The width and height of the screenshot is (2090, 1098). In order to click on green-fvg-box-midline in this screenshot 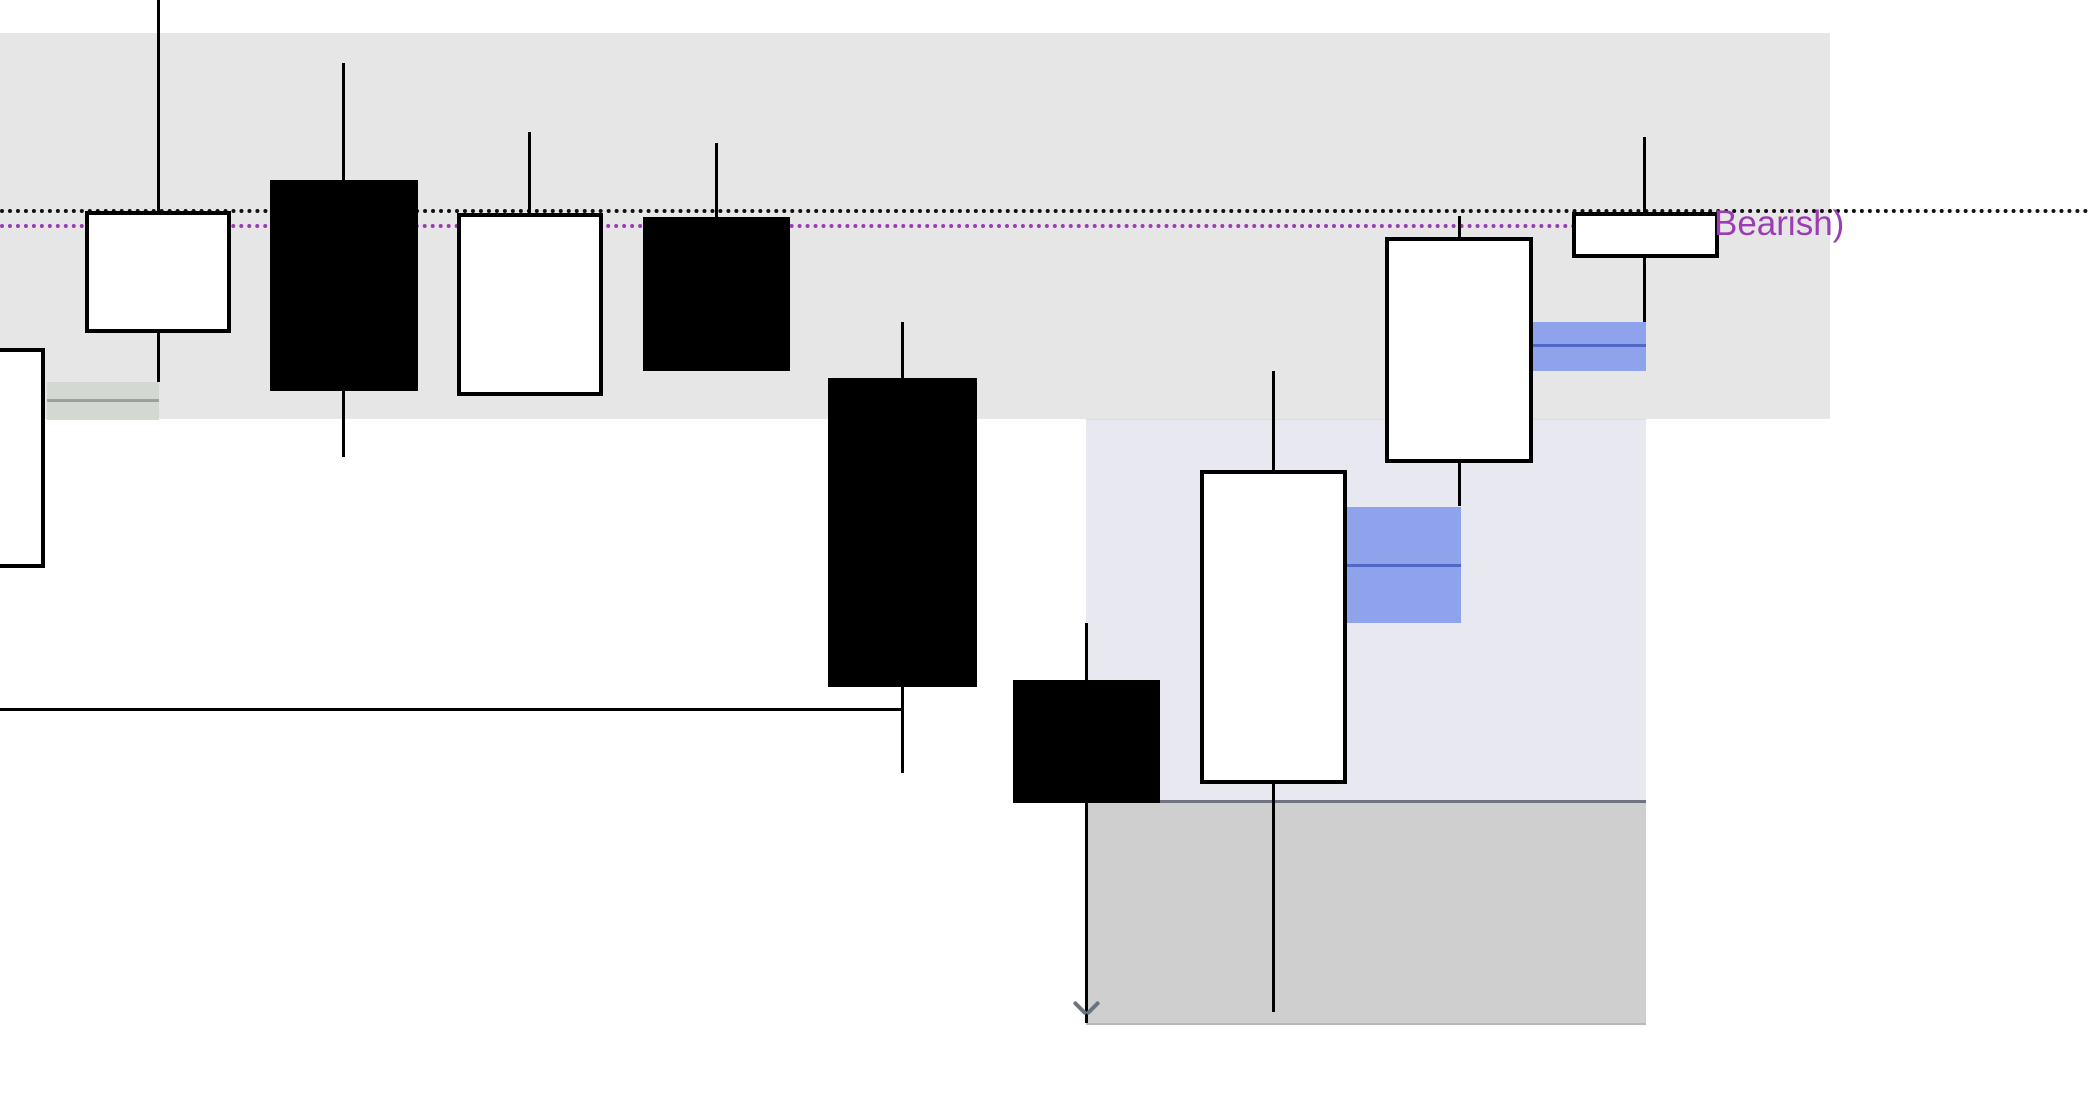, I will do `click(103, 400)`.